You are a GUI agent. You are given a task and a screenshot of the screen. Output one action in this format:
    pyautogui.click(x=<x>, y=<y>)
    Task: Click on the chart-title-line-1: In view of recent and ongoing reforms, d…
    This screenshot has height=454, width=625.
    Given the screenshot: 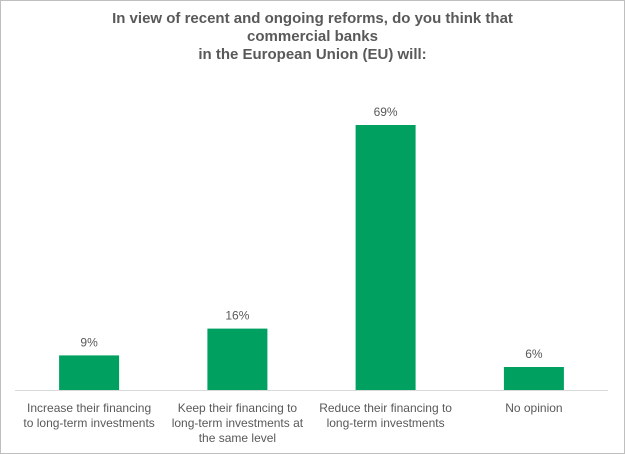 What is the action you would take?
    pyautogui.click(x=312, y=18)
    